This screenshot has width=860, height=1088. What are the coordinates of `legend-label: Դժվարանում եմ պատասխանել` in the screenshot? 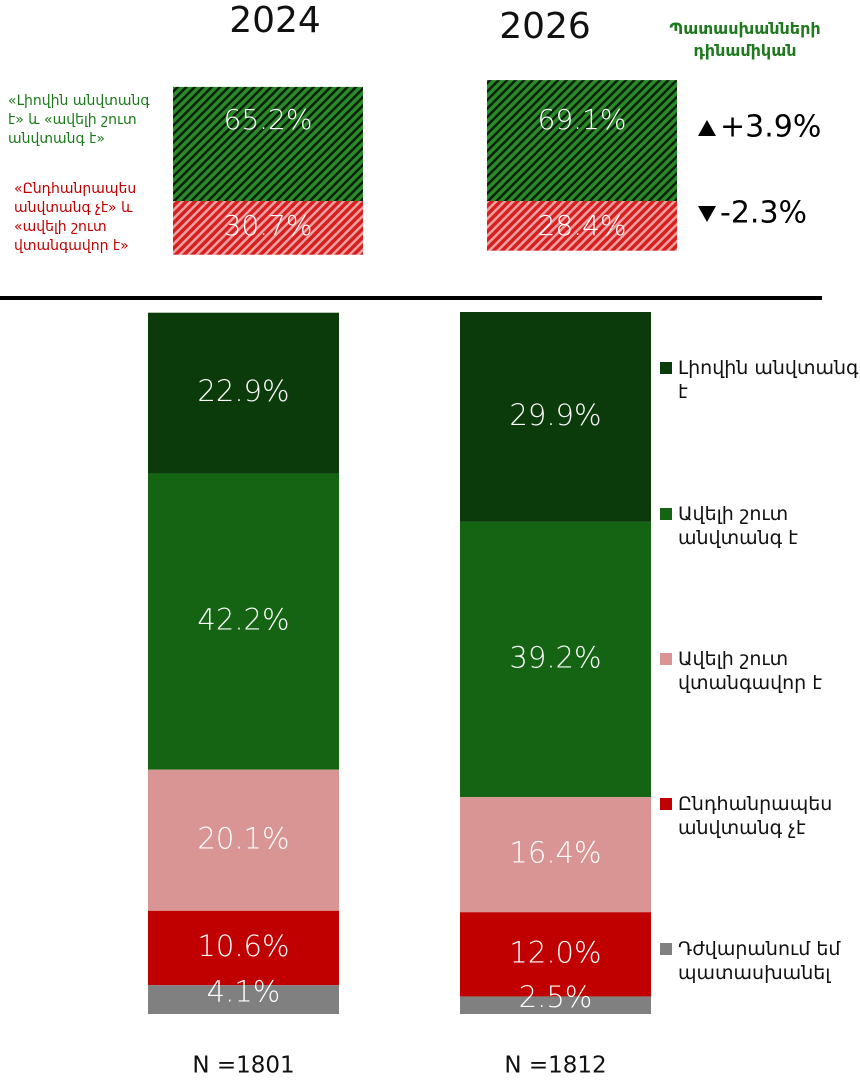 It's located at (759, 961).